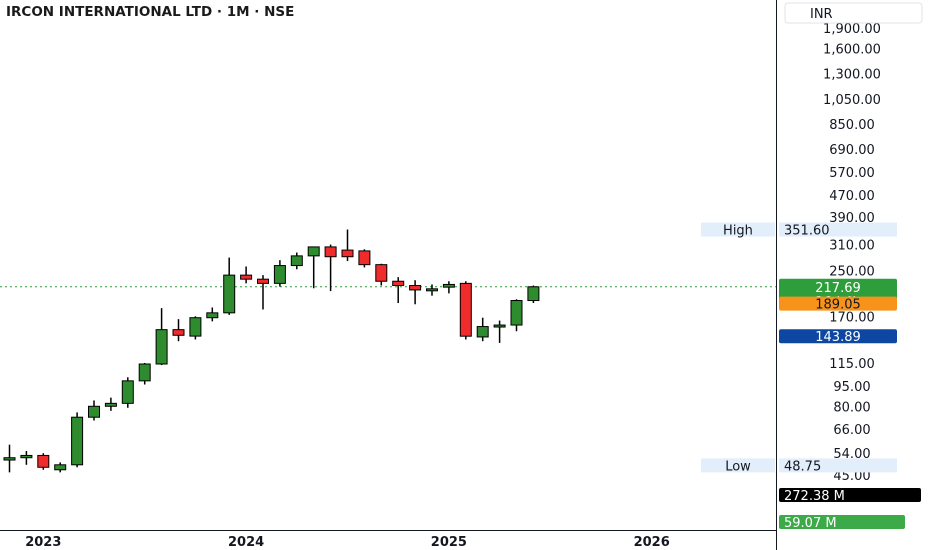  Describe the element at coordinates (810, 523) in the screenshot. I see `volume-value: 59.07 M` at that location.